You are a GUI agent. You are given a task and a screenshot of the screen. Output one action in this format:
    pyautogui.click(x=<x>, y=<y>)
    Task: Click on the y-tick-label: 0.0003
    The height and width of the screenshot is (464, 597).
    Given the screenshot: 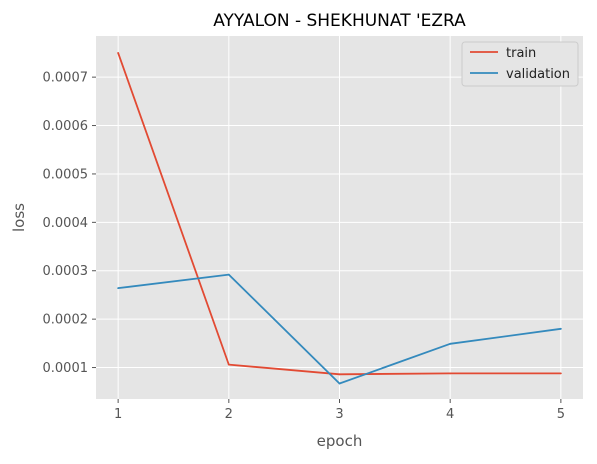 What is the action you would take?
    pyautogui.click(x=66, y=271)
    